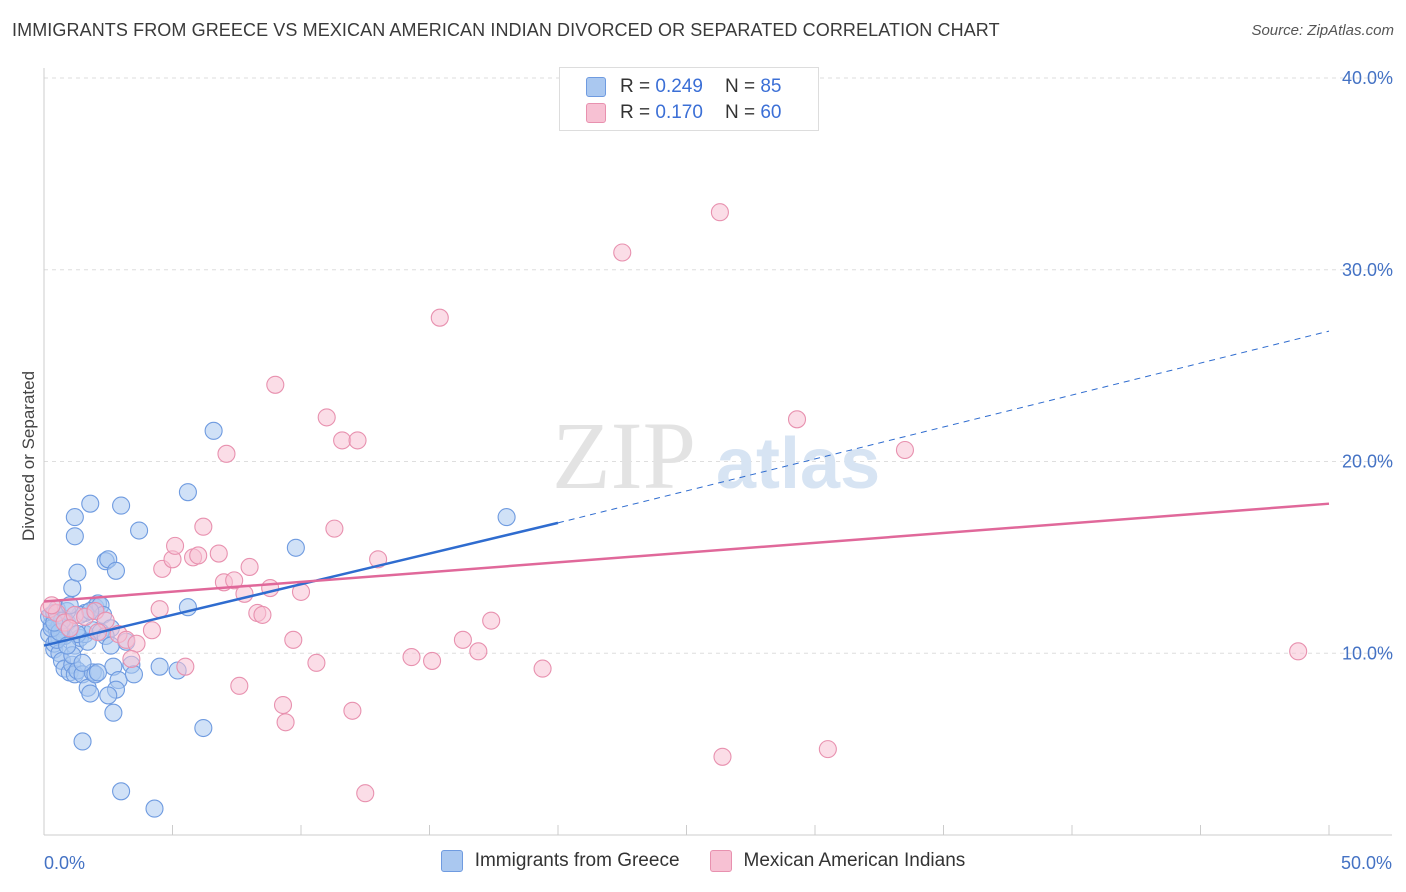 The image size is (1406, 892). I want to click on trend-line-greece, so click(301, 584).